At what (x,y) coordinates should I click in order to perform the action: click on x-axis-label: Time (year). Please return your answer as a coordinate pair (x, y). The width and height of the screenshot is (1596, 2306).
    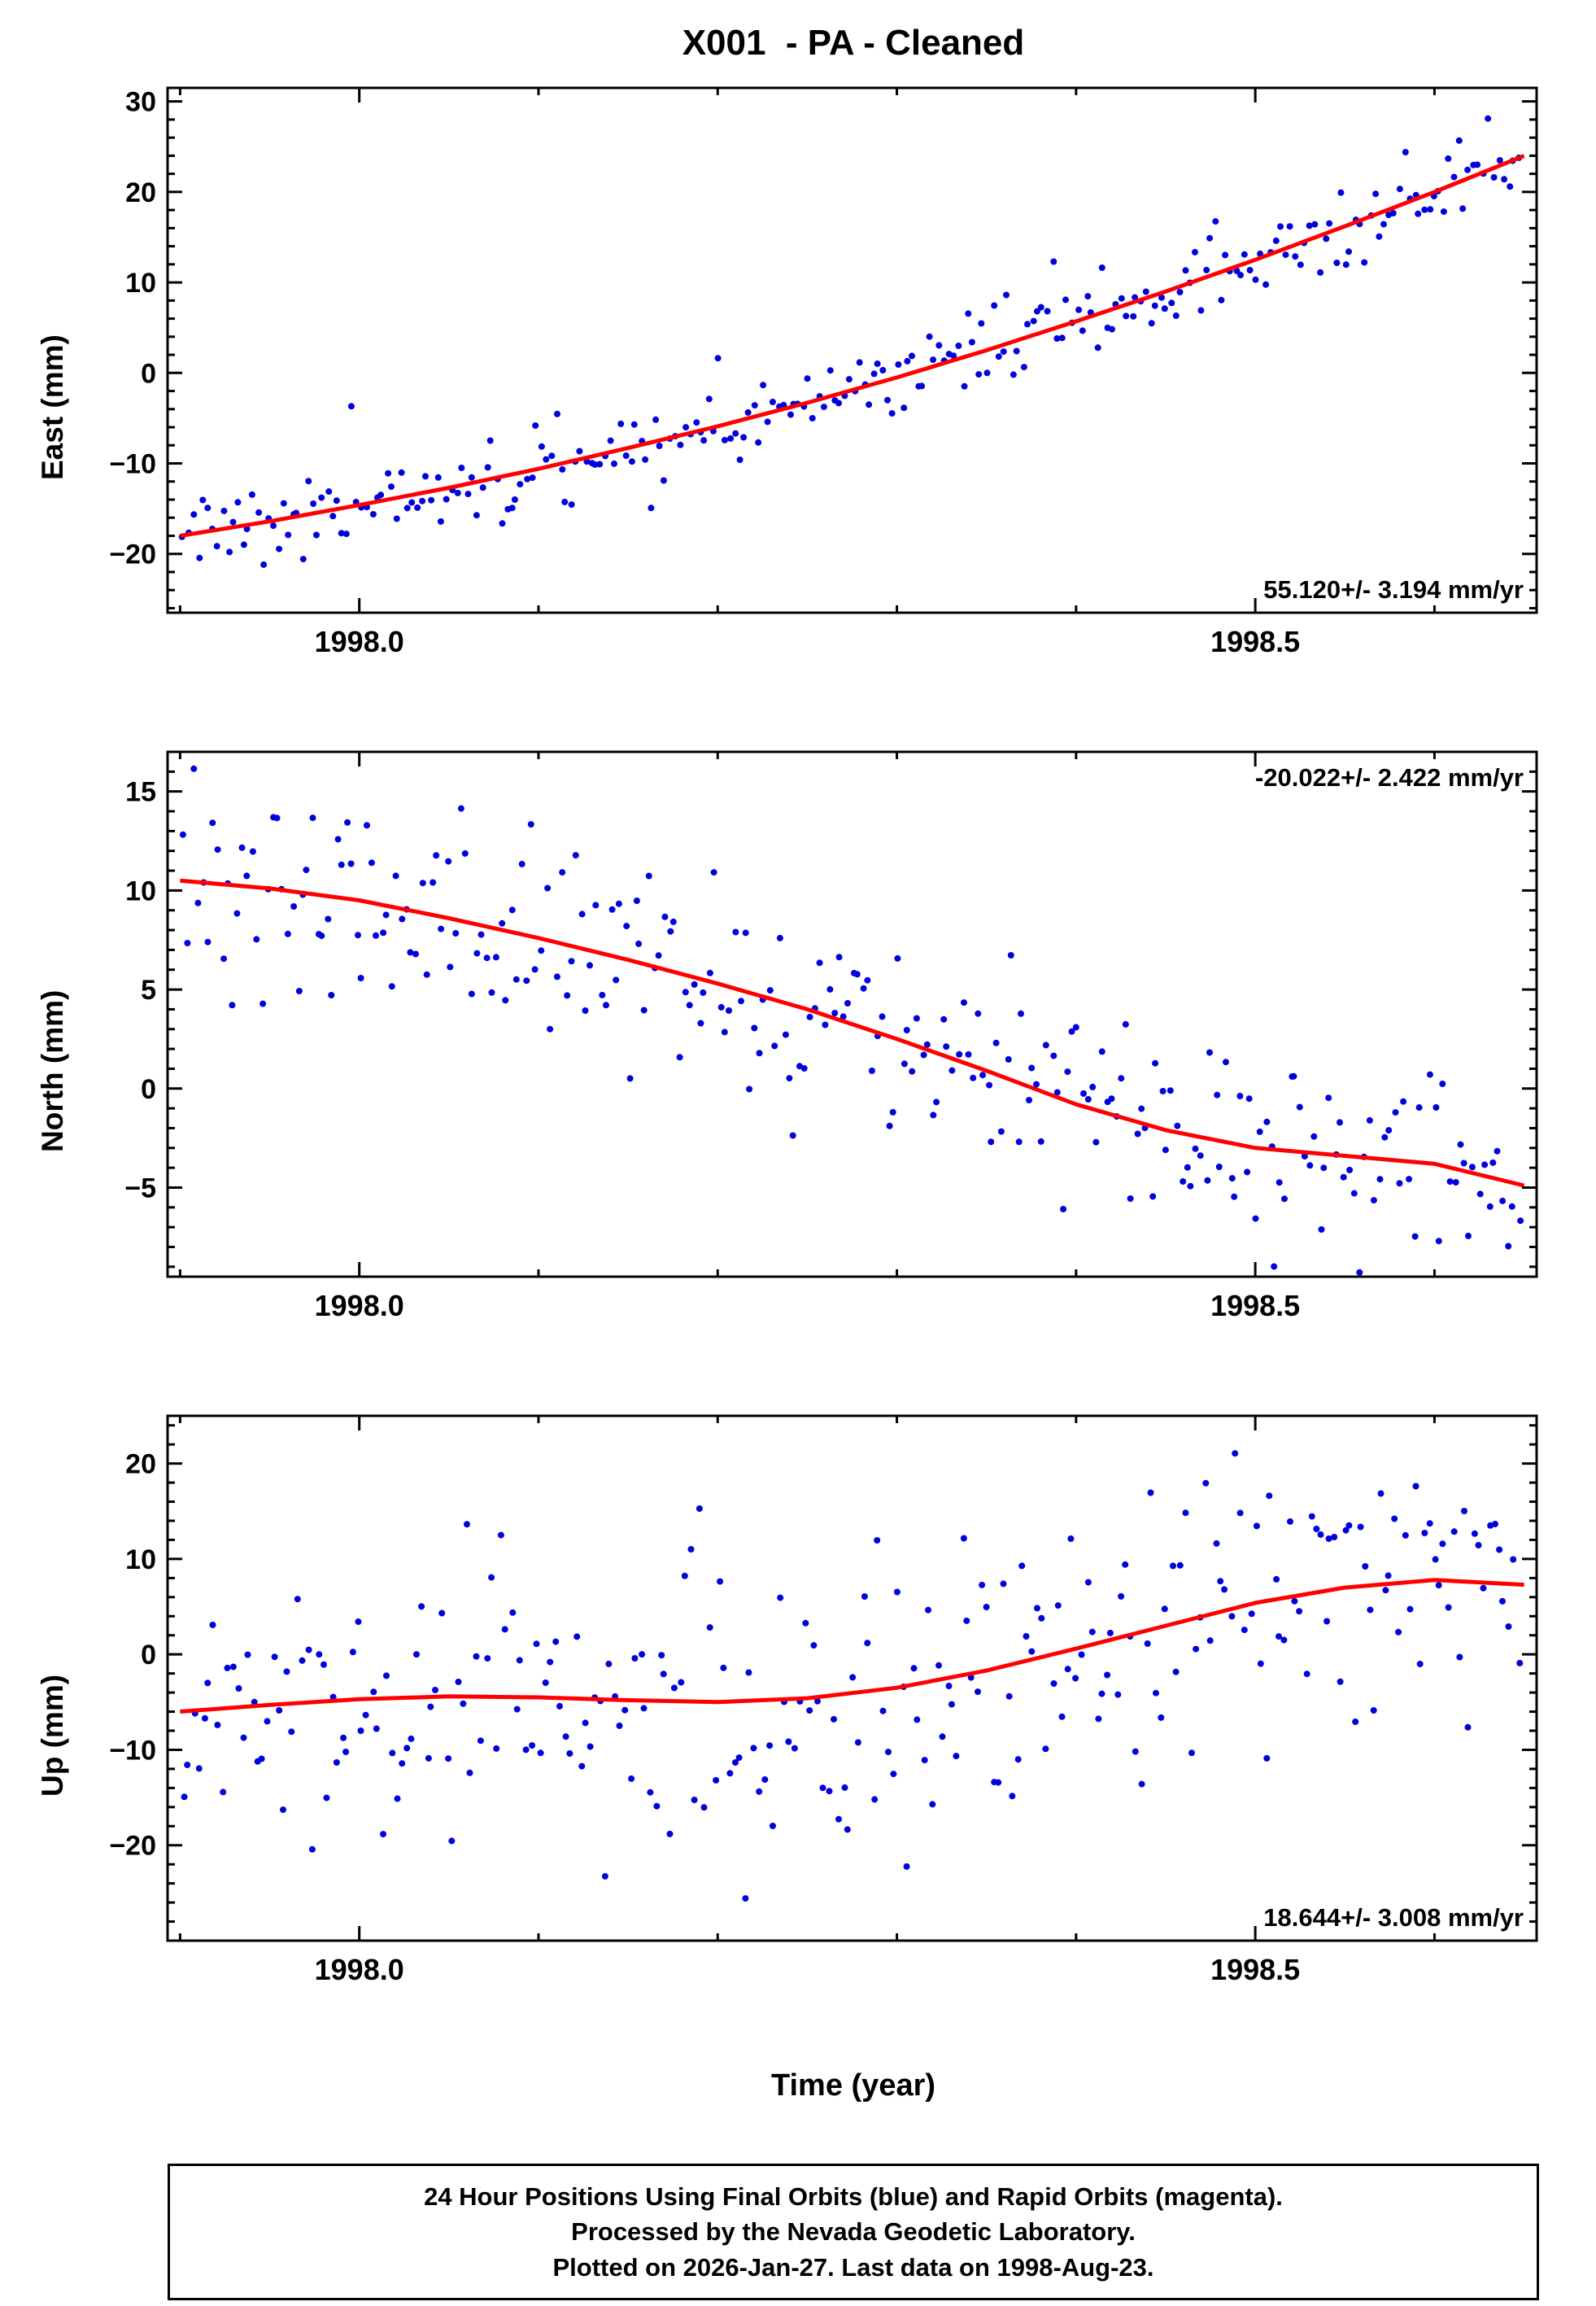
    Looking at the image, I should click on (853, 2085).